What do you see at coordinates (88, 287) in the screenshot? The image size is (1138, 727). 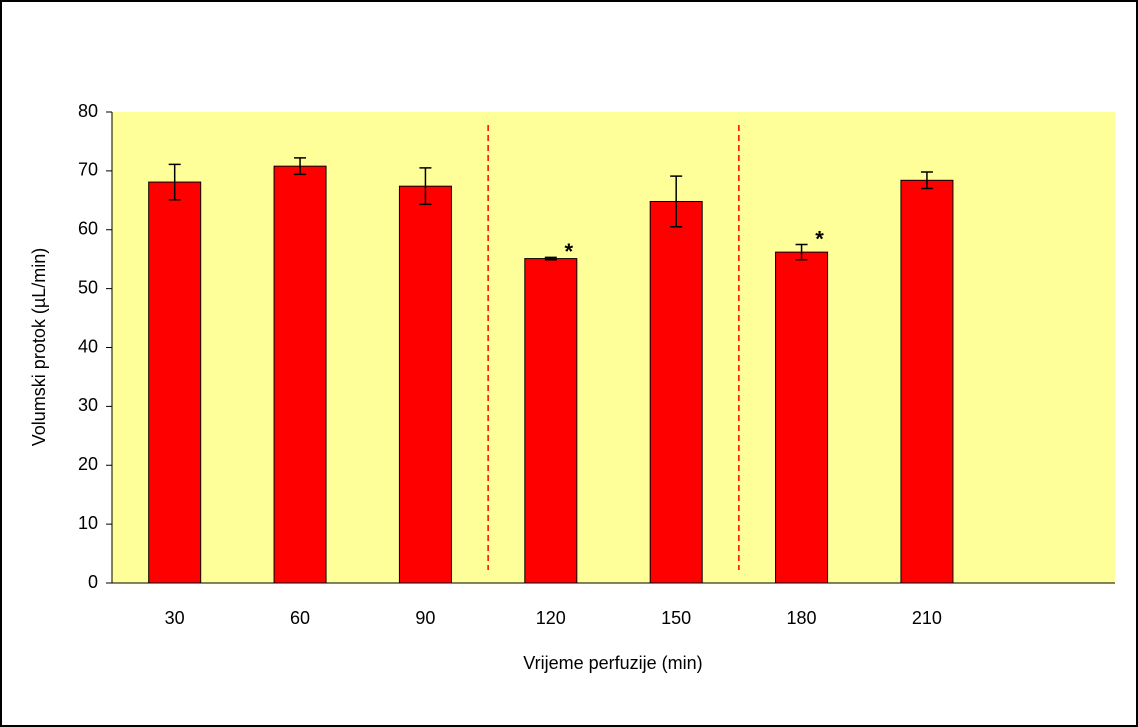 I see `y-tick-label: 50` at bounding box center [88, 287].